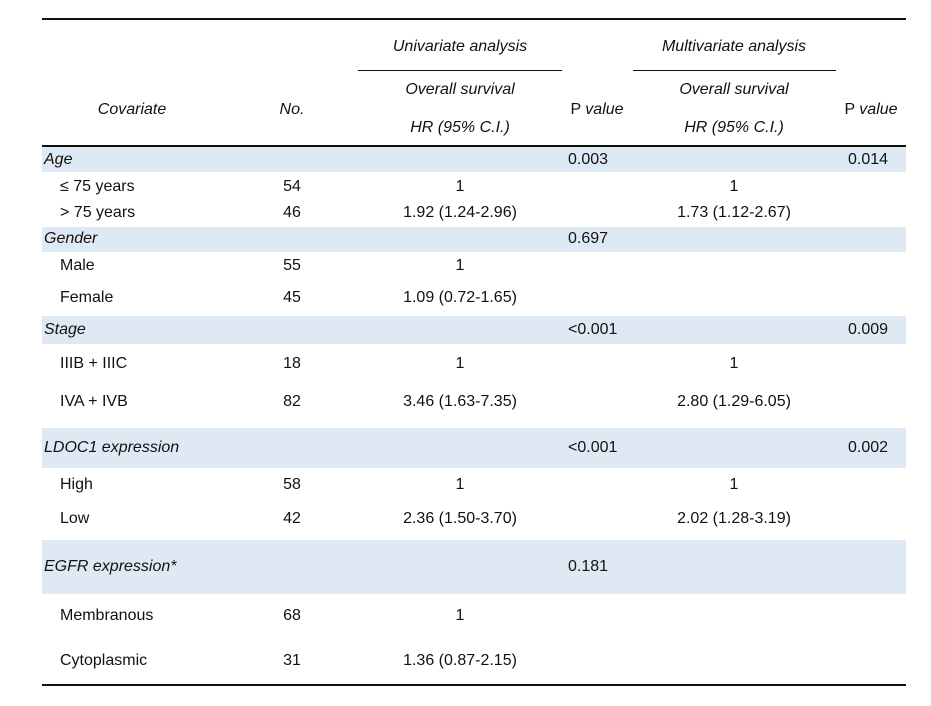 Image resolution: width=931 pixels, height=706 pixels. What do you see at coordinates (474, 146) in the screenshot?
I see `header-rule` at bounding box center [474, 146].